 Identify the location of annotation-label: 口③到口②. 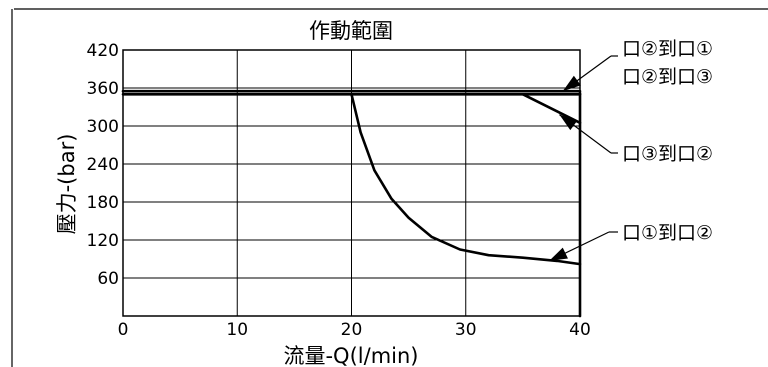
(667, 154).